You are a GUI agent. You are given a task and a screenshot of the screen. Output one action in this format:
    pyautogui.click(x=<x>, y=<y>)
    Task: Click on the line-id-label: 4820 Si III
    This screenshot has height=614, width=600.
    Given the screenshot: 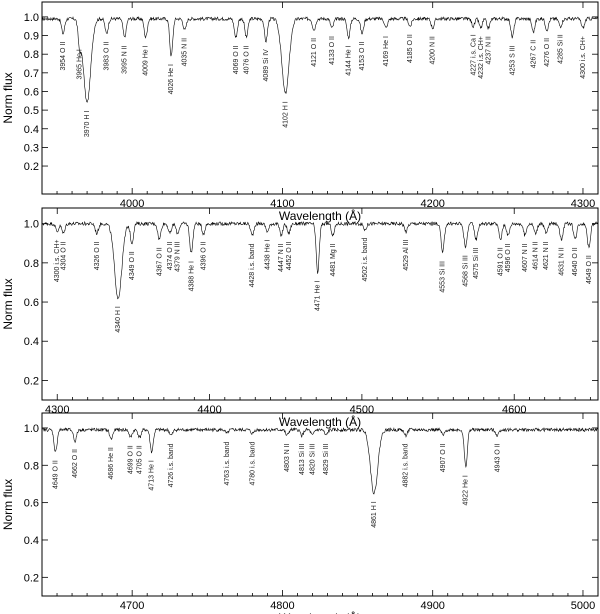 What is the action you would take?
    pyautogui.click(x=312, y=459)
    